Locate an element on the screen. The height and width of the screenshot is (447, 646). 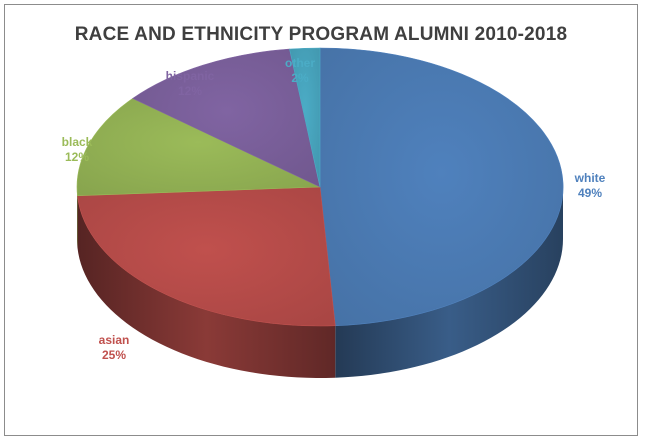
data-label-asian: asian 25% is located at coordinates (114, 347).